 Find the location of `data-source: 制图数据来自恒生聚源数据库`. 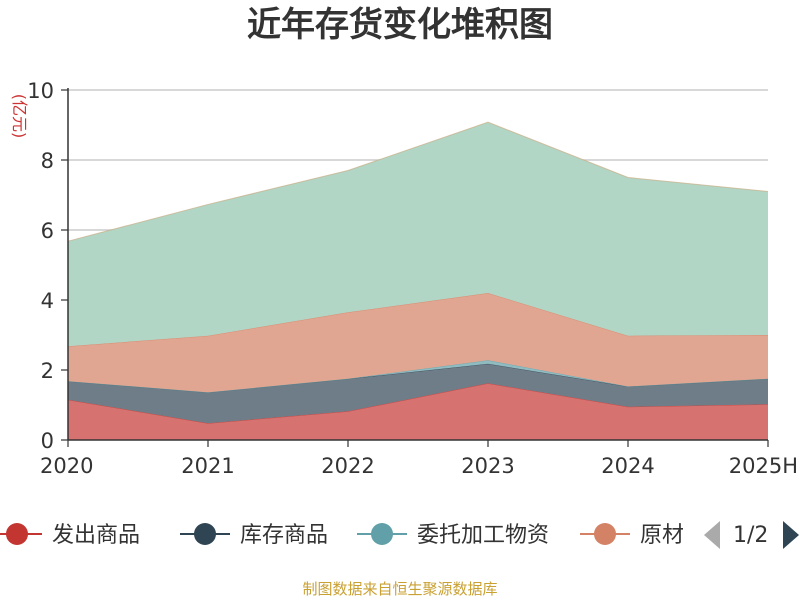

data-source: 制图数据来自恒生聚源数据库 is located at coordinates (399, 589).